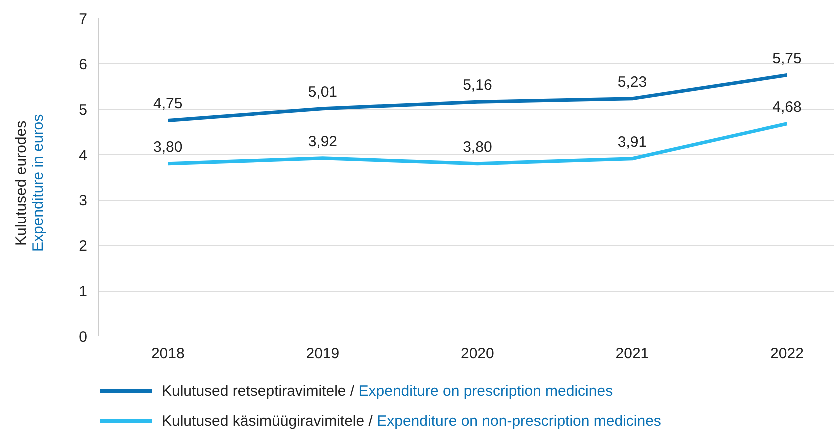 This screenshot has height=440, width=834. I want to click on data-label: 3,91, so click(633, 142).